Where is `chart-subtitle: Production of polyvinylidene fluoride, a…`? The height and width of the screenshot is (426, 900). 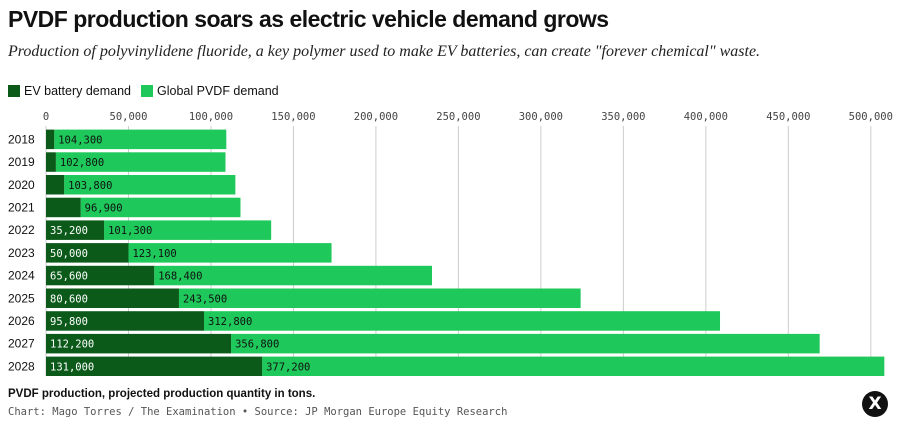
chart-subtitle: Production of polyvinylidene fluoride, a… is located at coordinates (384, 51).